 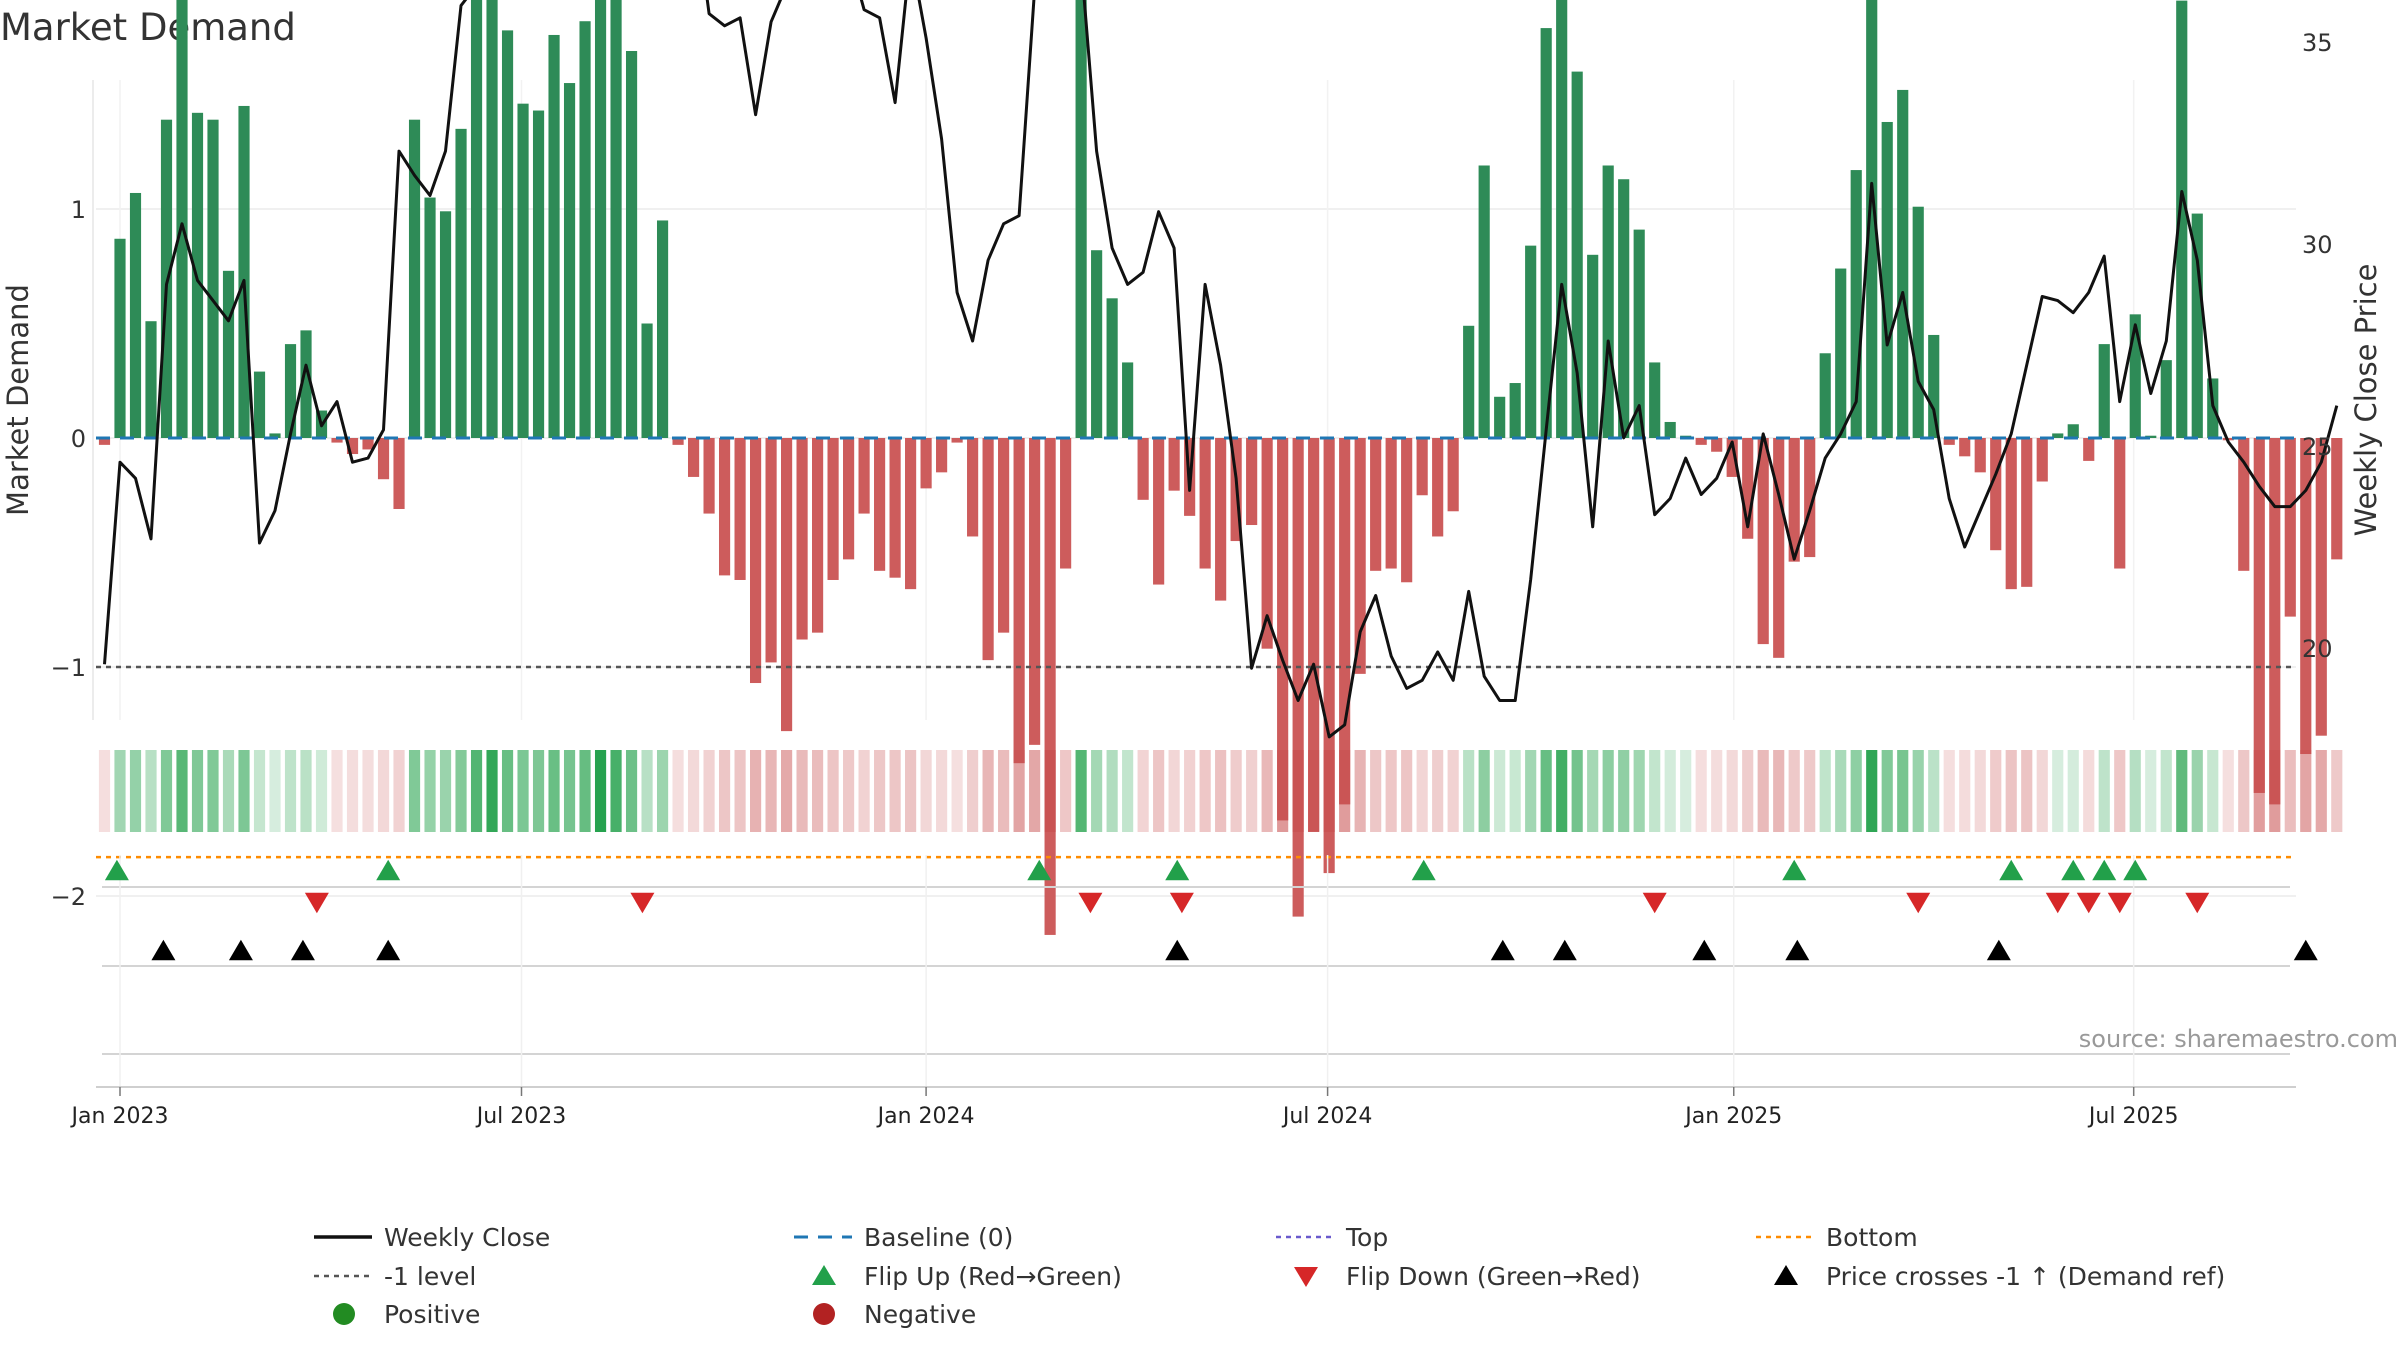 What do you see at coordinates (824, 1314) in the screenshot?
I see `legend-symbol` at bounding box center [824, 1314].